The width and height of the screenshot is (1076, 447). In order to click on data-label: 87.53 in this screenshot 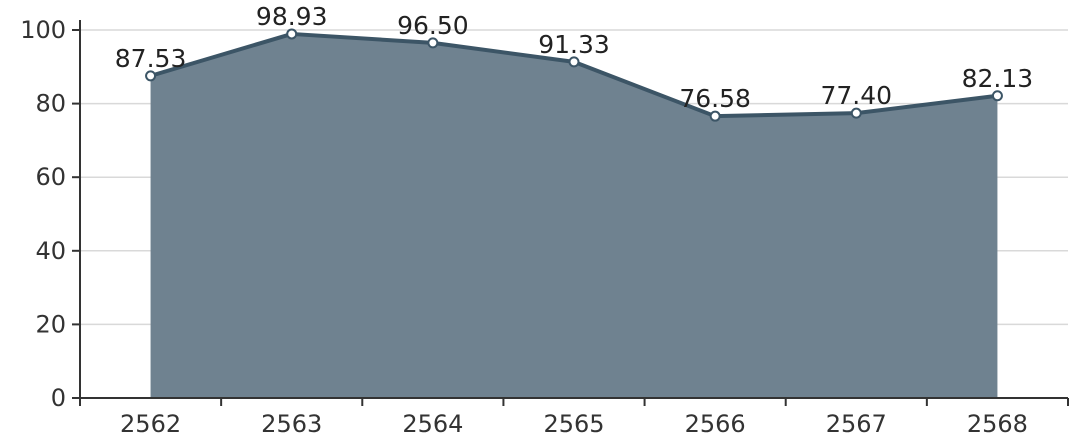, I will do `click(151, 58)`.